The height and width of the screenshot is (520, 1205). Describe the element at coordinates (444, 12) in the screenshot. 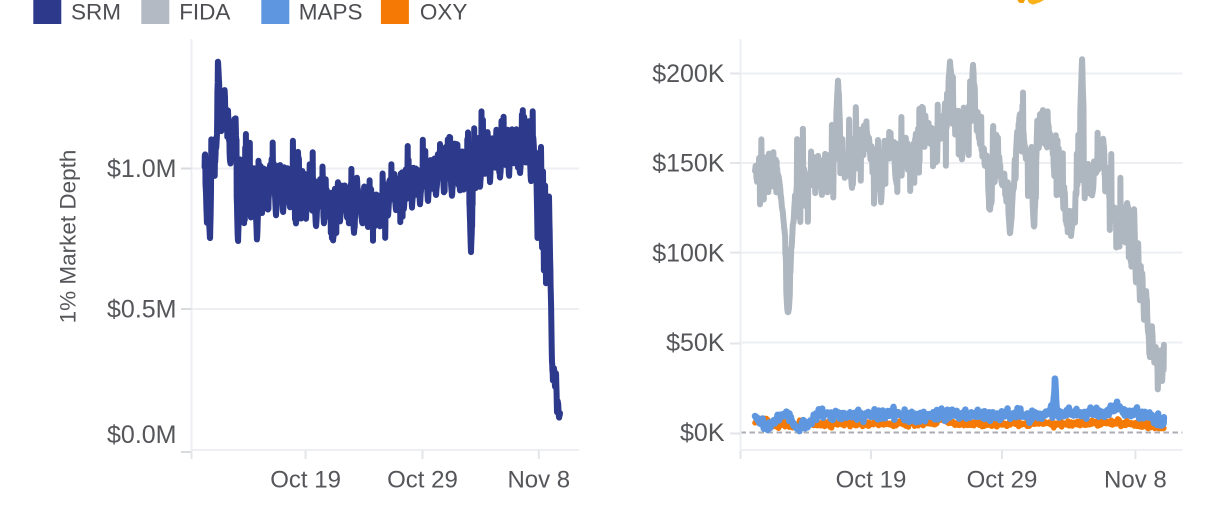

I see `svg-text: OXY` at that location.